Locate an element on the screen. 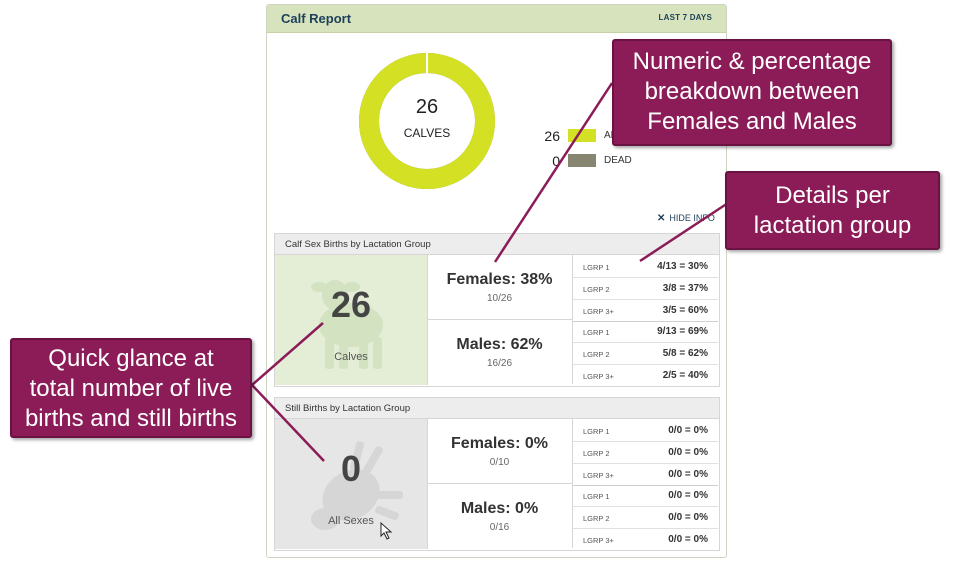 Image resolution: width=953 pixels, height=561 pixels. date-range-label: LAST 7 DAYS is located at coordinates (685, 17).